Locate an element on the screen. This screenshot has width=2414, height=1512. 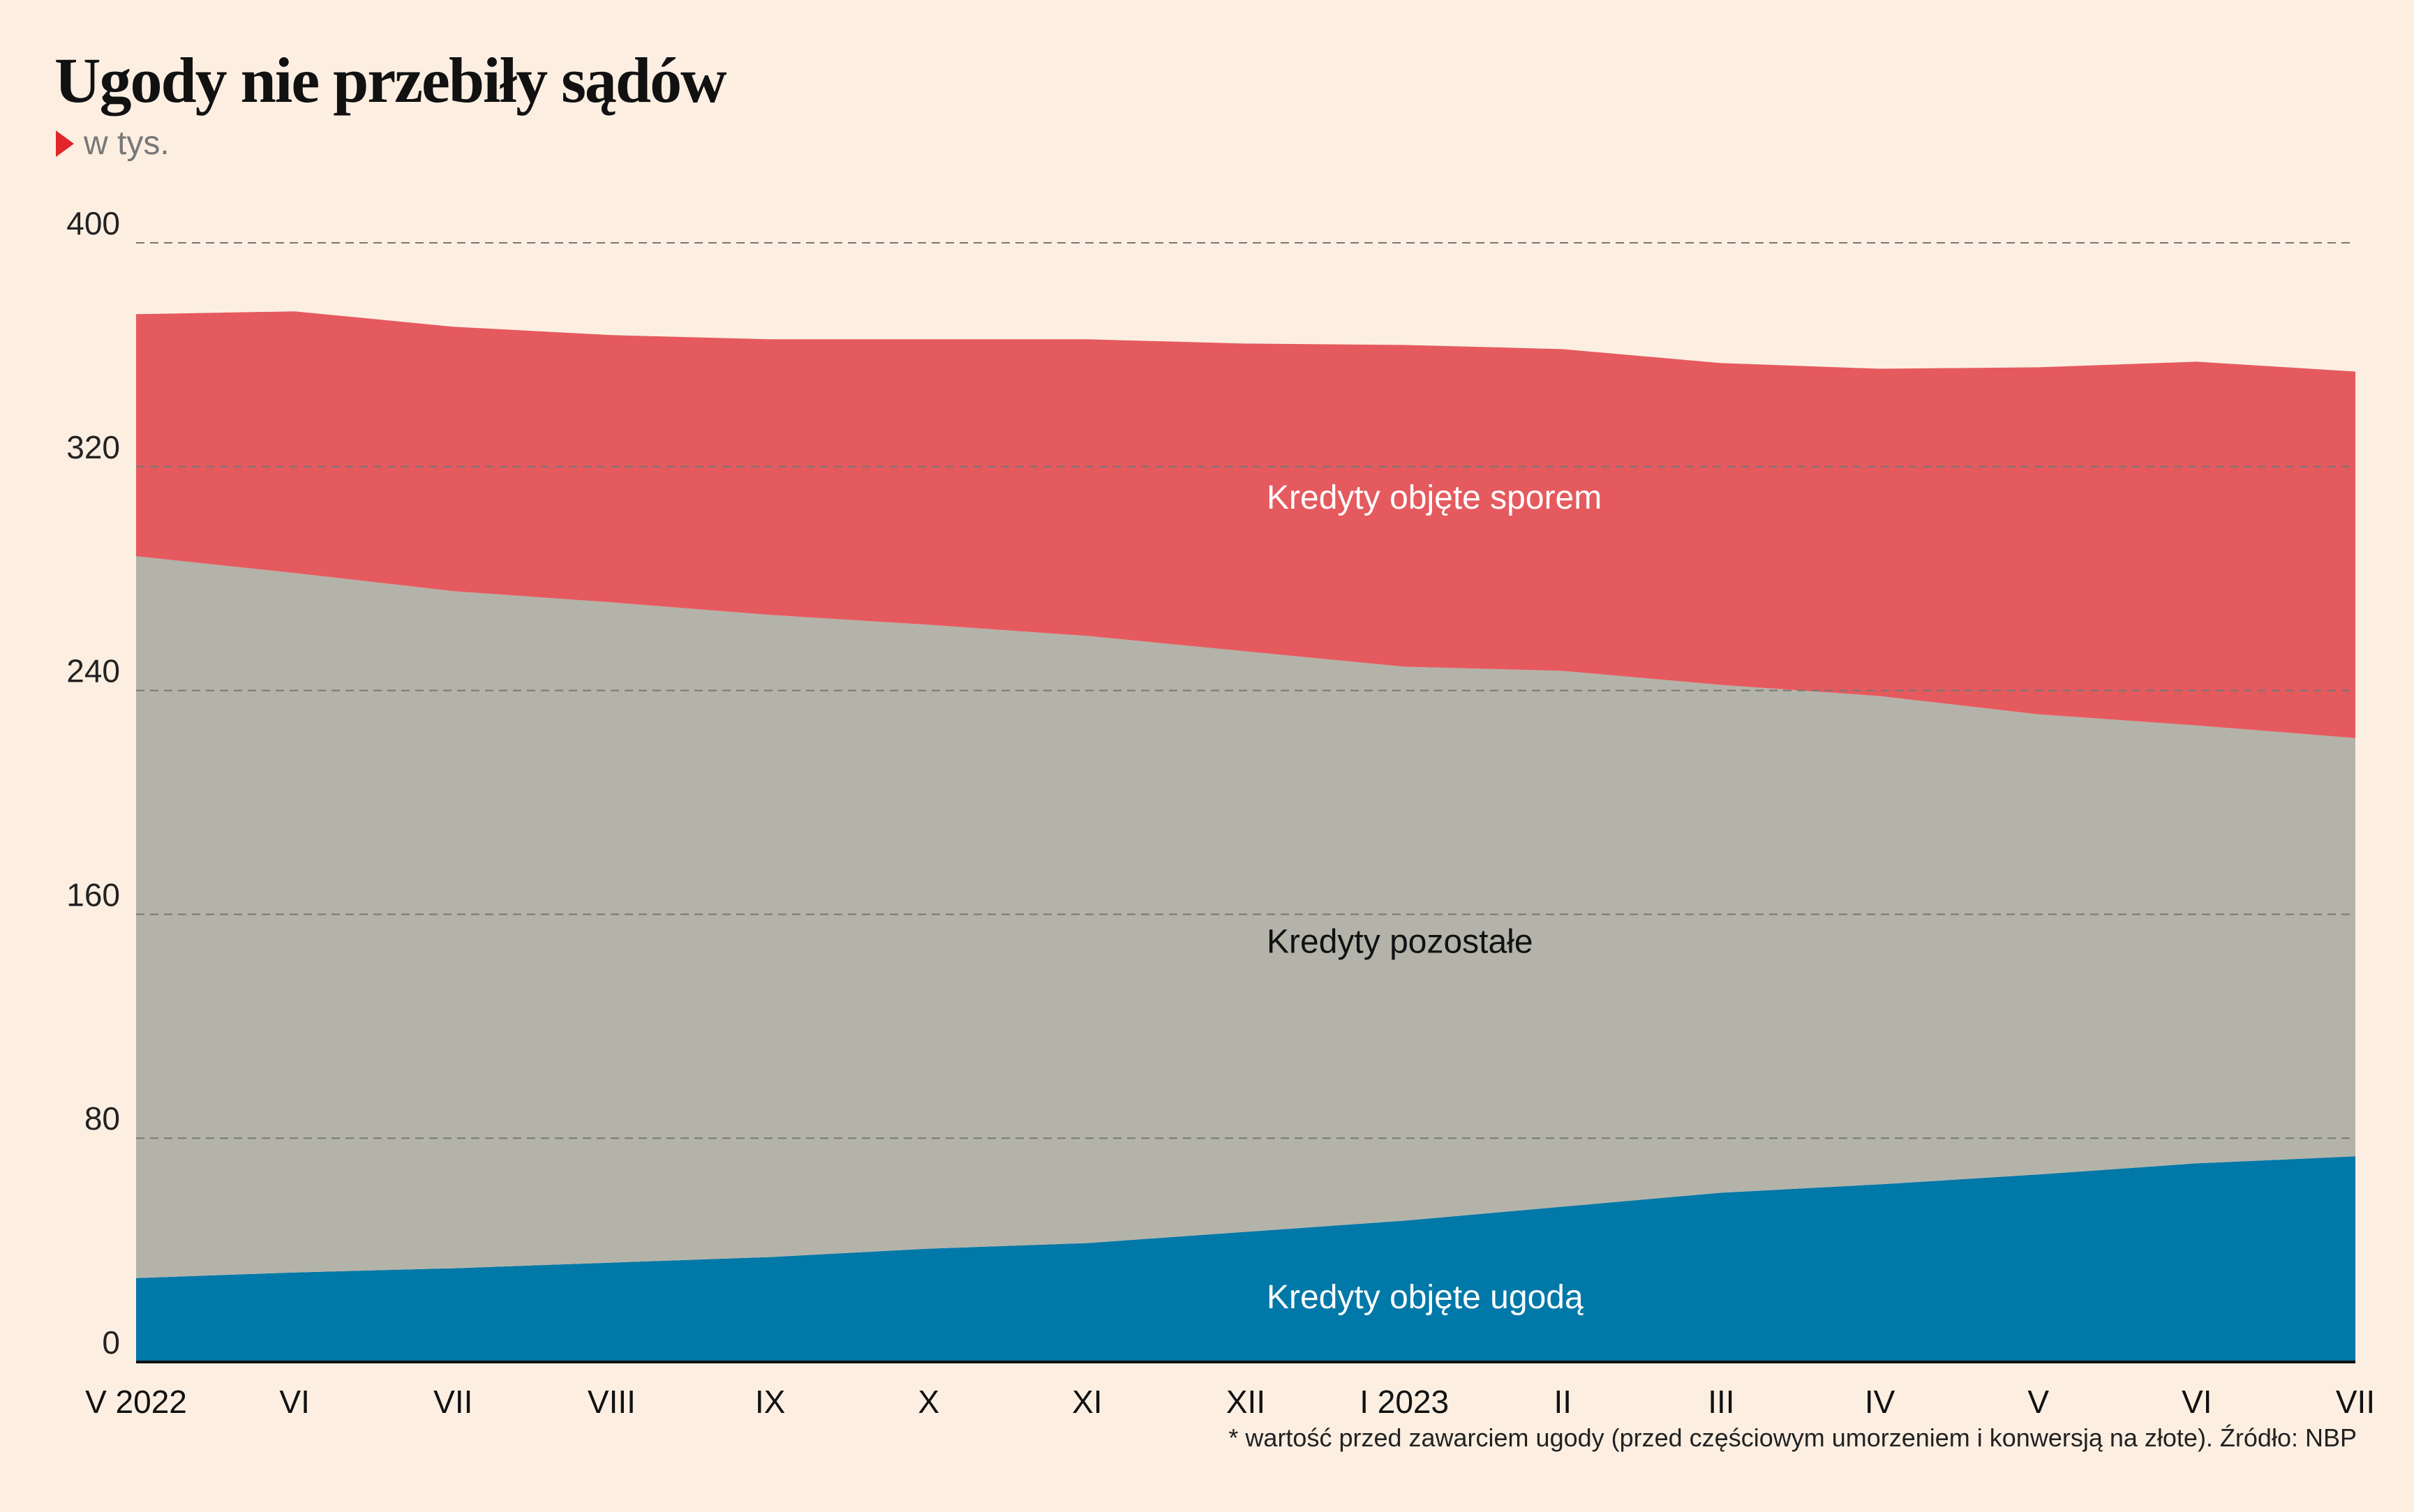
area-kredyty-objęte-ugodą is located at coordinates (1246, 1259).